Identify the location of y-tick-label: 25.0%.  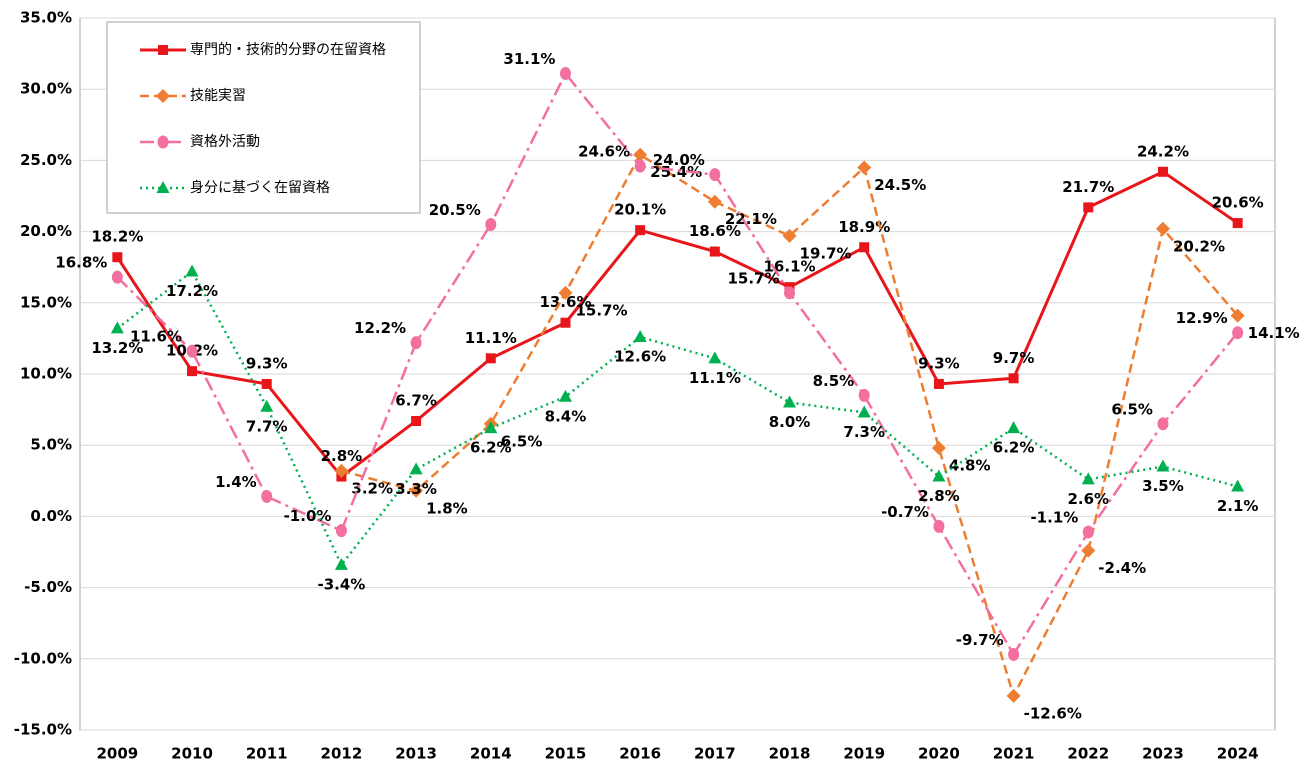
(46, 160).